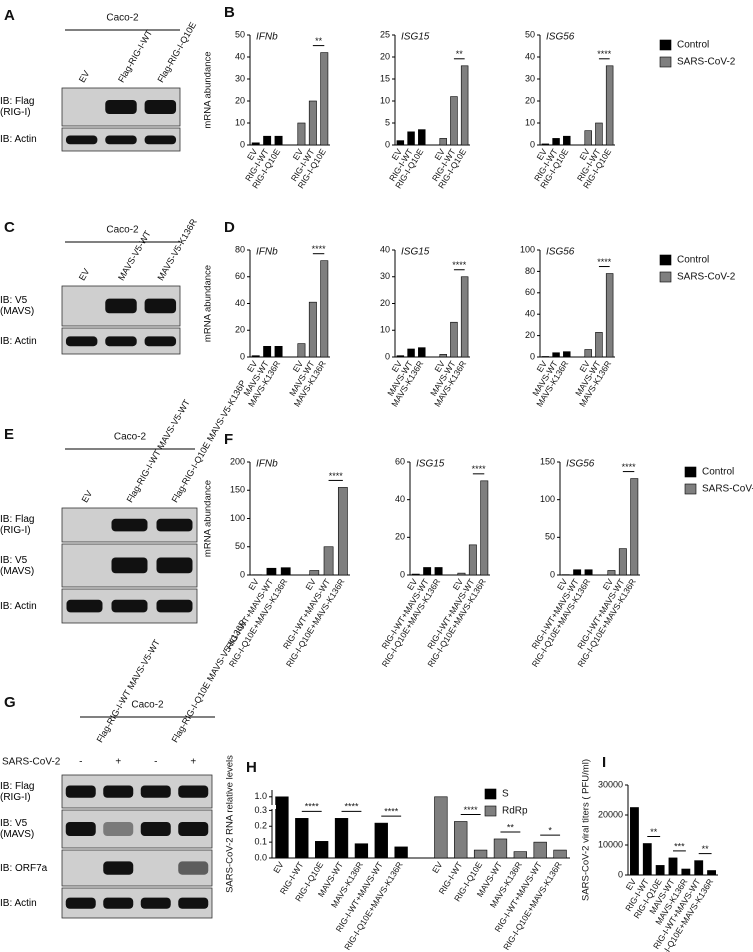 The height and width of the screenshot is (952, 753). What do you see at coordinates (260, 857) in the screenshot?
I see `y-tick-label: 0.0` at bounding box center [260, 857].